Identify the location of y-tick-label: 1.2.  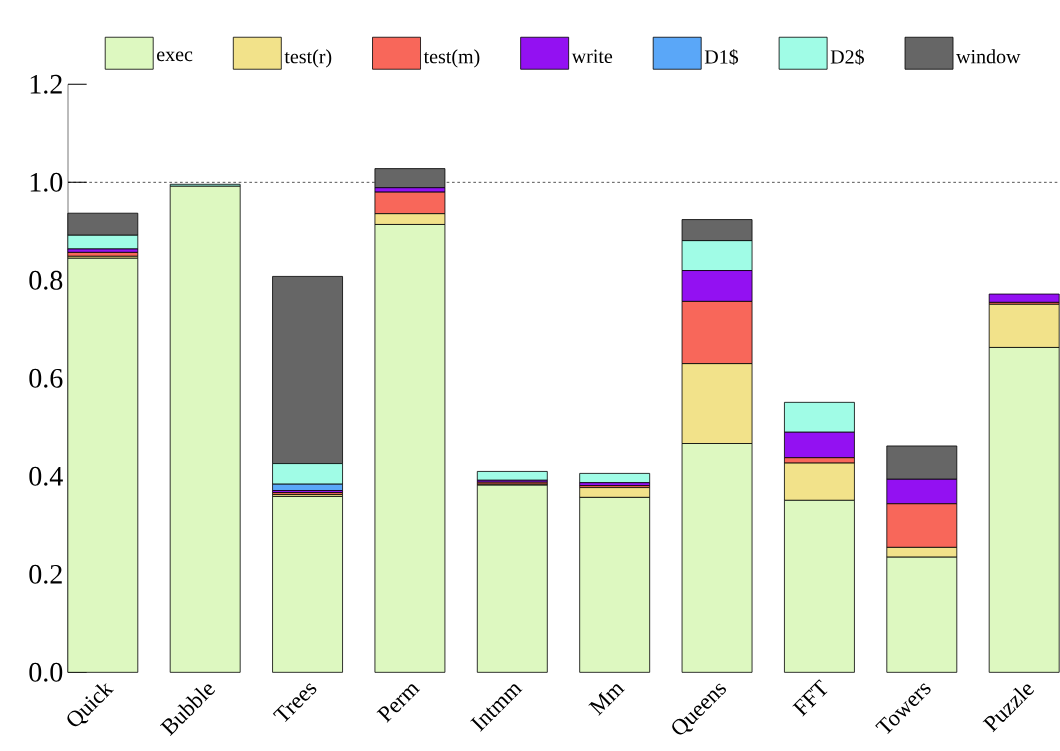
(46, 84).